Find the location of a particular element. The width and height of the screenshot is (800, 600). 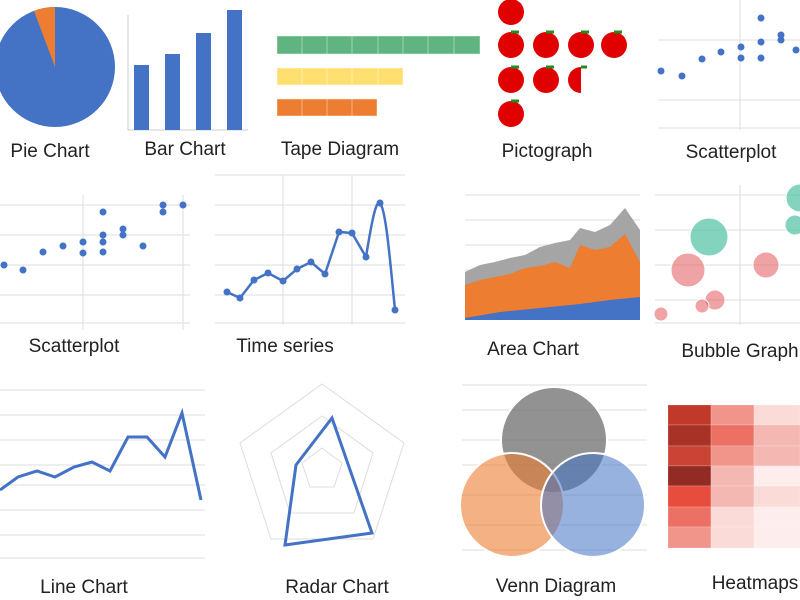

tile-label: Line Chart is located at coordinates (84, 587).